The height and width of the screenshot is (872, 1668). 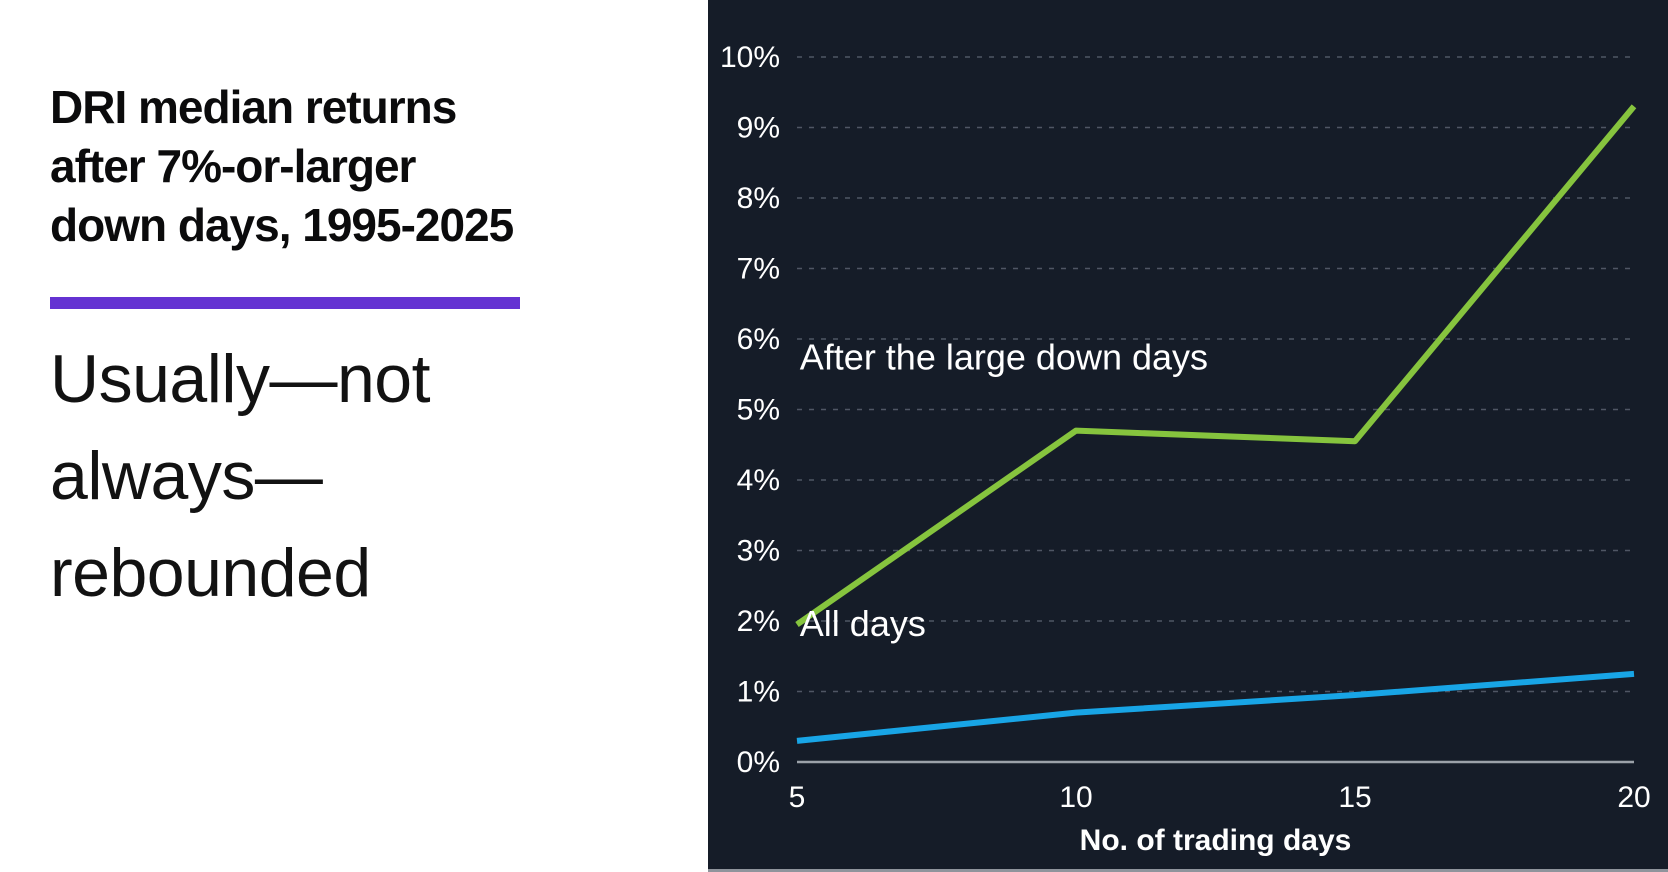 I want to click on chart-subtitle-line-1: Usually—not, so click(x=240, y=379).